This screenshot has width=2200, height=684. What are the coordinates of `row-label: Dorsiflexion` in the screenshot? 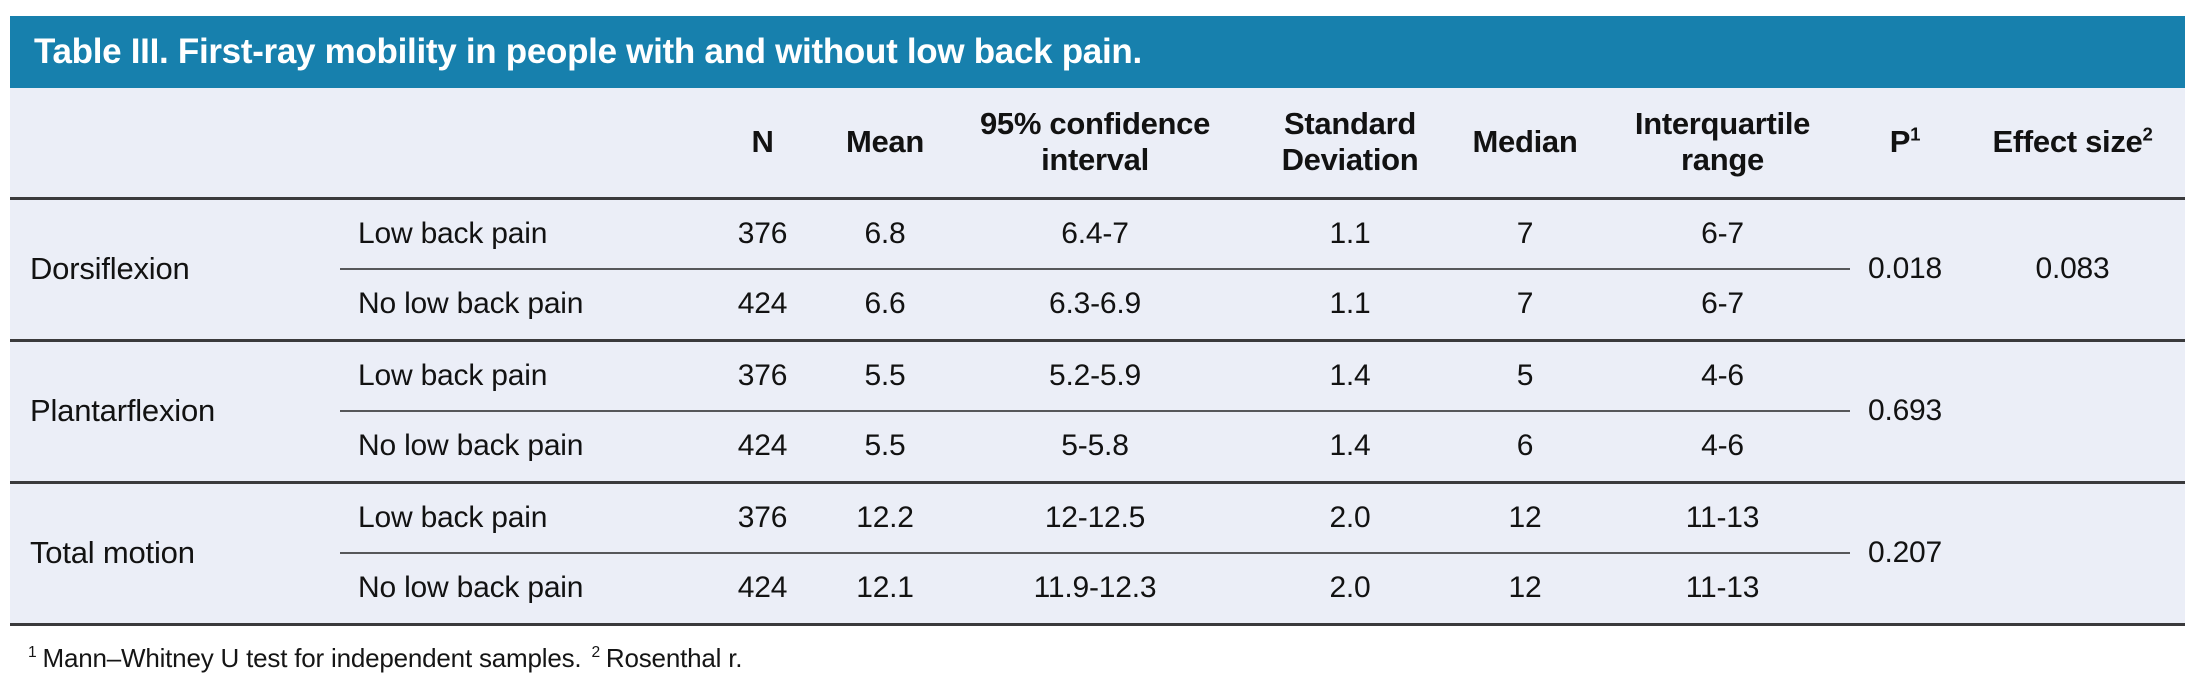 It's located at (110, 268).